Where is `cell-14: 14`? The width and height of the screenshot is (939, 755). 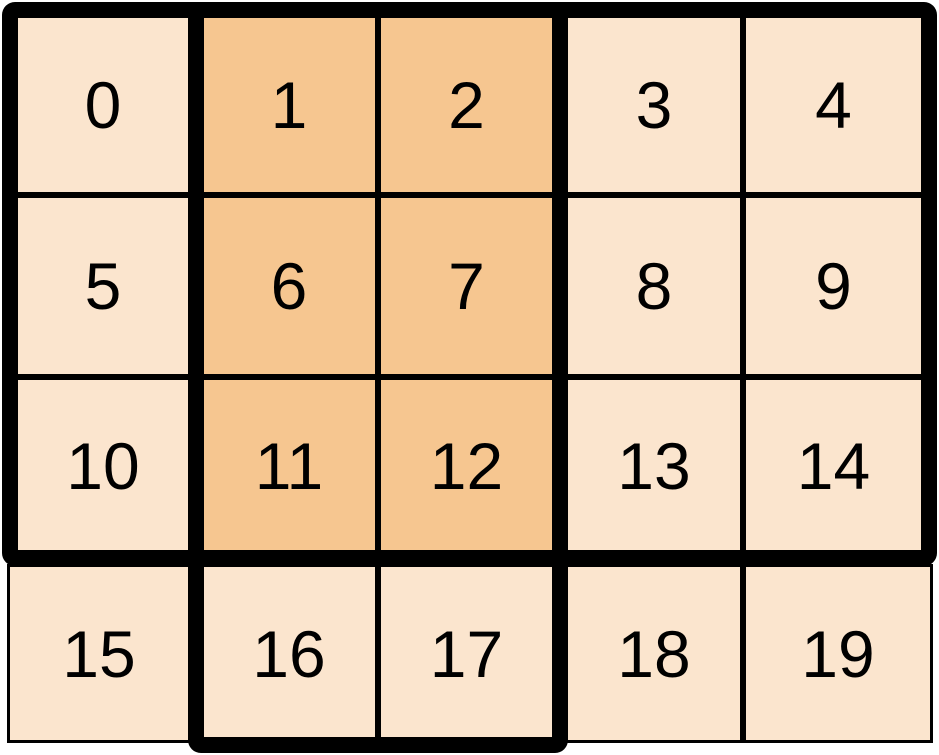 cell-14: 14 is located at coordinates (833, 465).